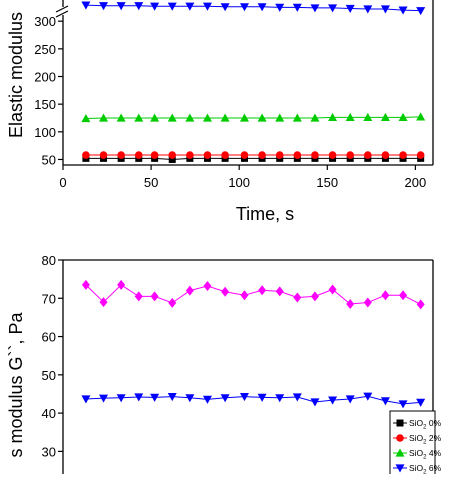 This screenshot has height=479, width=474. What do you see at coordinates (49, 337) in the screenshot?
I see `y-tick-label: 60` at bounding box center [49, 337].